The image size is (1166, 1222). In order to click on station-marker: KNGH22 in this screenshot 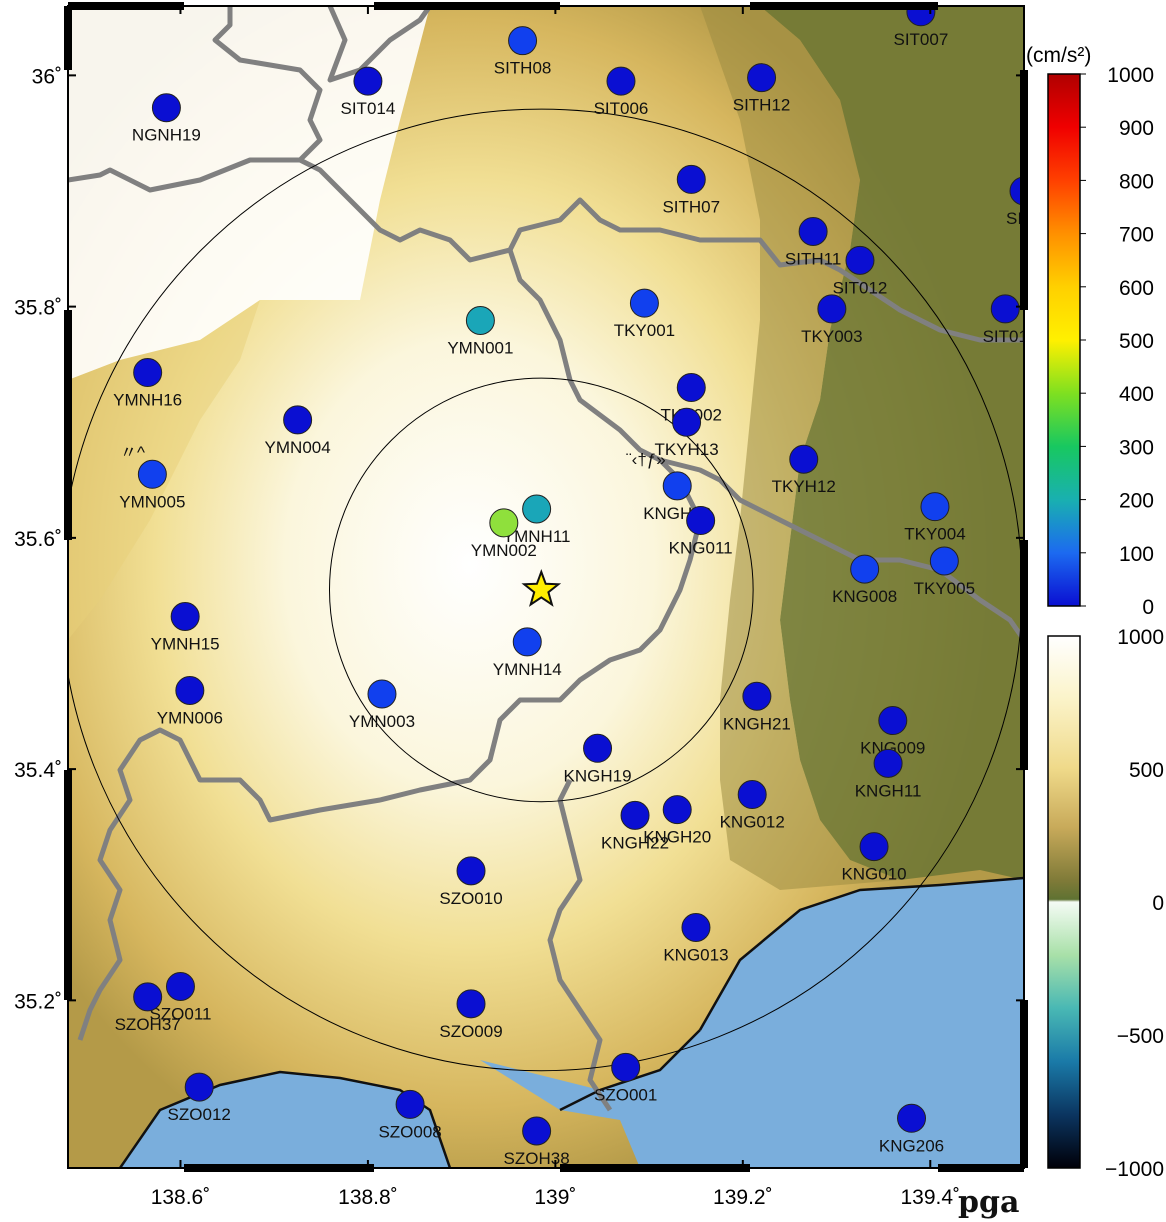, I will do `click(635, 826)`.